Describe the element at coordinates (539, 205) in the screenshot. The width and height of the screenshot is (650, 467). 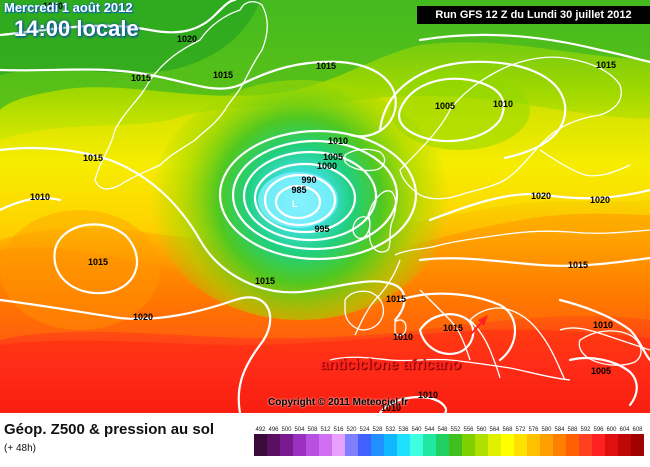
I see `isobar-1020-east` at that location.